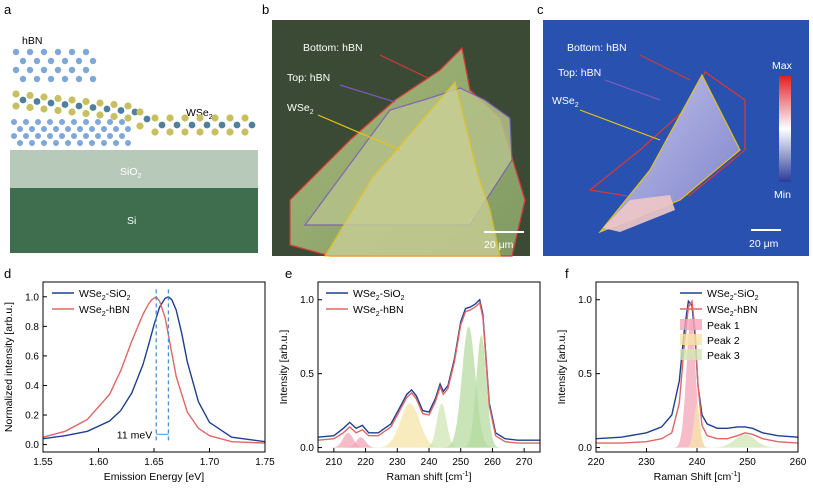 The height and width of the screenshot is (494, 813). What do you see at coordinates (32, 356) in the screenshot?
I see `y-tick-label: 0.6` at bounding box center [32, 356].